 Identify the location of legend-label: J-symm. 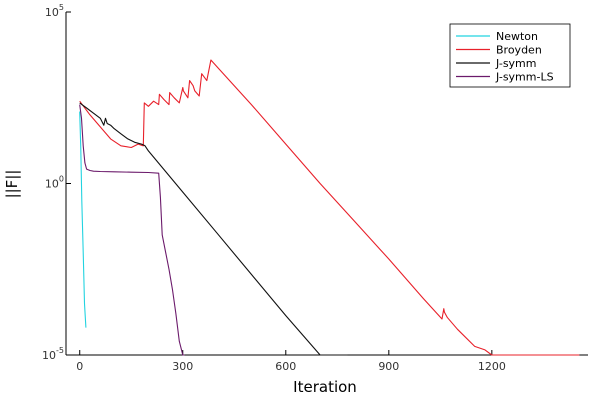
(516, 63).